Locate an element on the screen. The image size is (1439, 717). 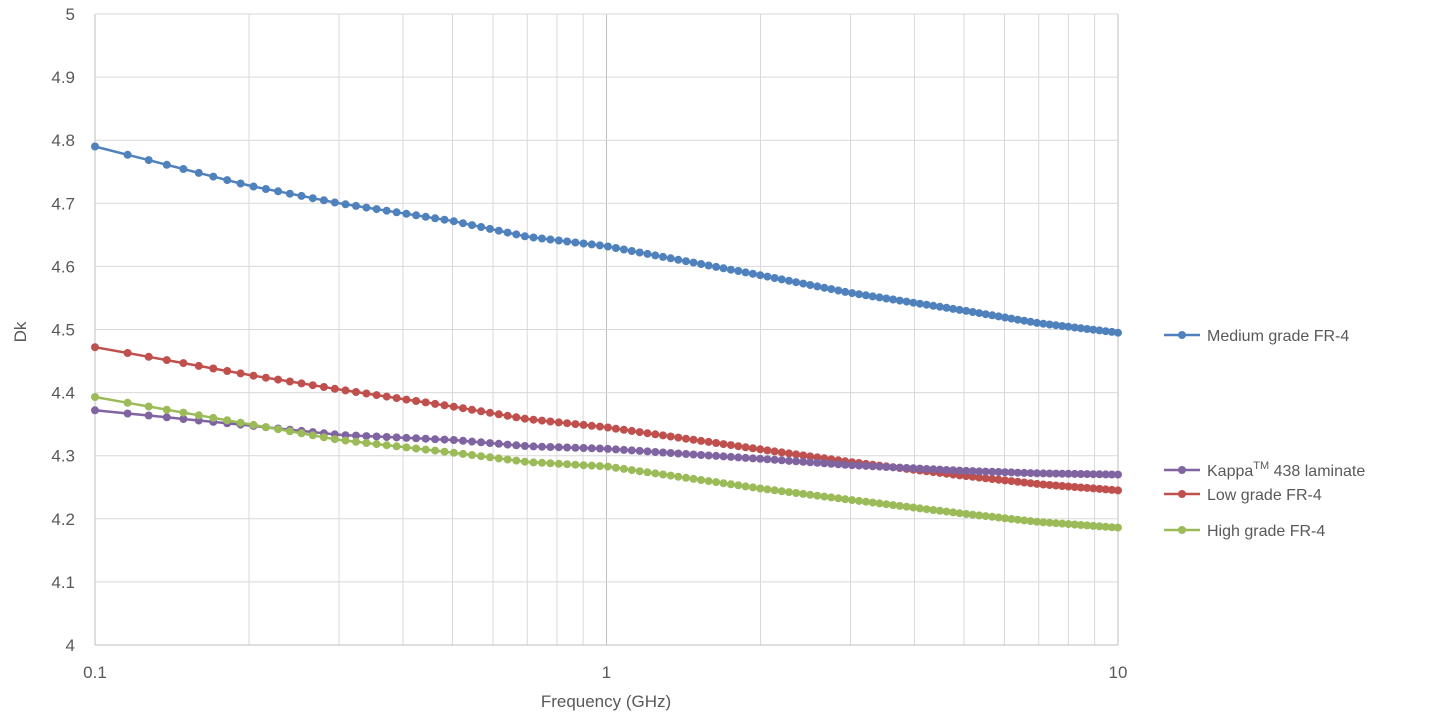
legend-item: High grade FR-4 is located at coordinates (1244, 531).